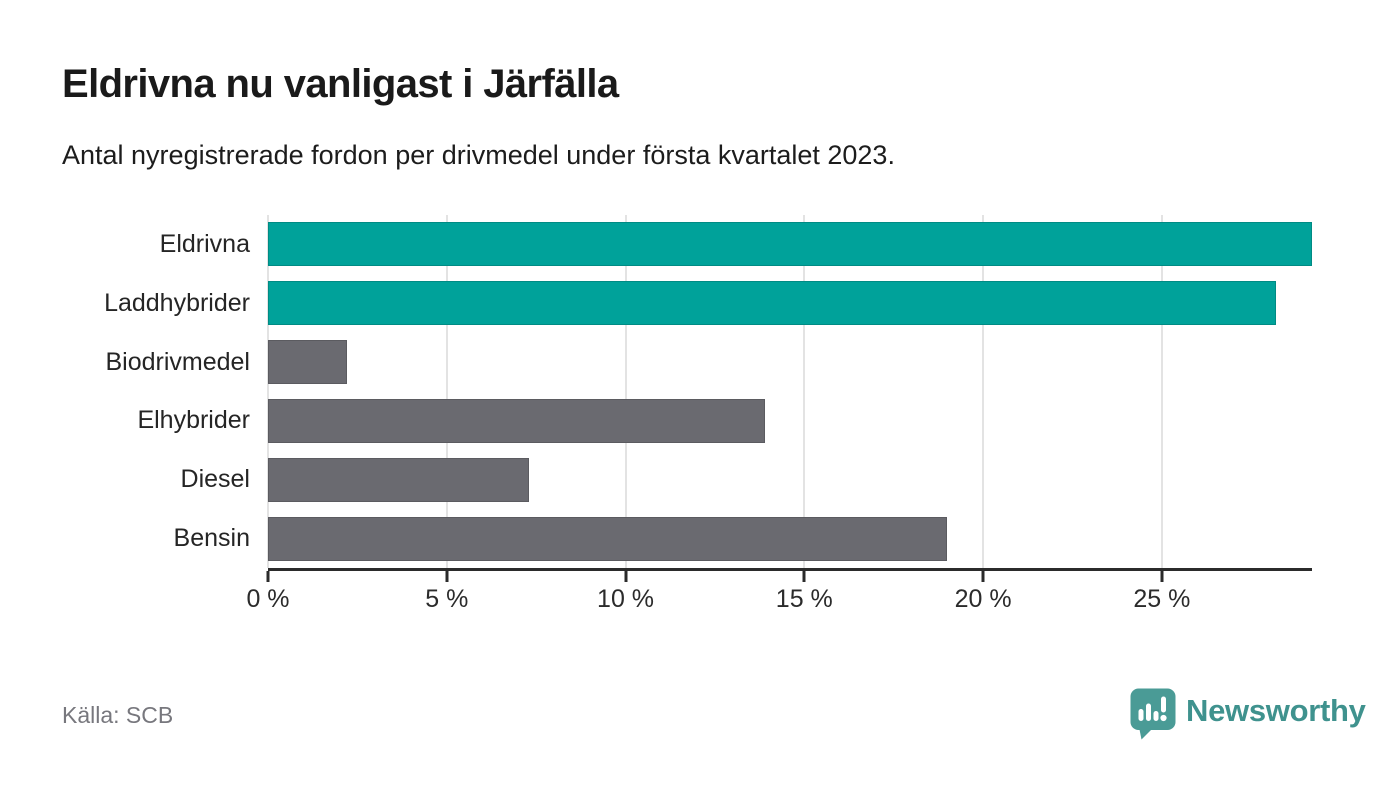  Describe the element at coordinates (608, 538) in the screenshot. I see `bar-bensin` at that location.